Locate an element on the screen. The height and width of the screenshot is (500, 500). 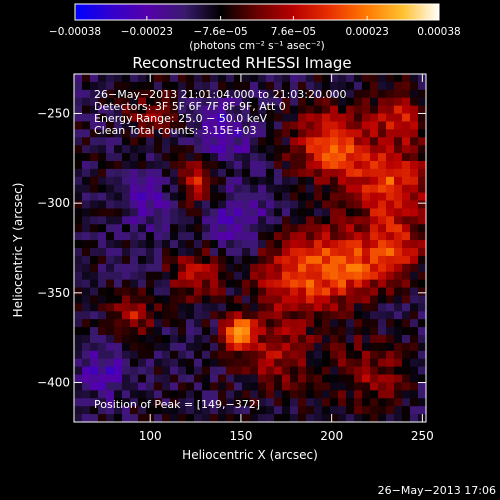
chart-title: Reconstructed RHESSI Image is located at coordinates (241, 63).